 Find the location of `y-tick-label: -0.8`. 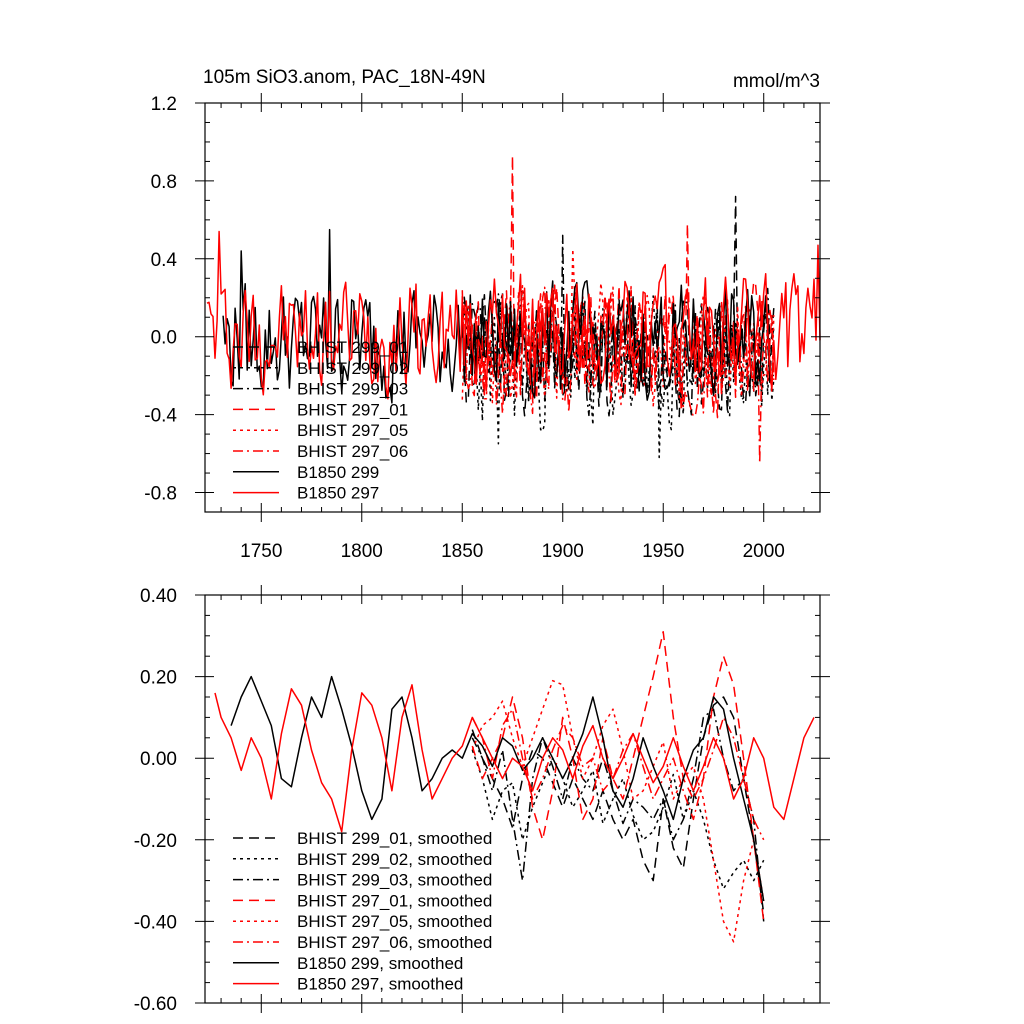

y-tick-label: -0.8 is located at coordinates (160, 494).